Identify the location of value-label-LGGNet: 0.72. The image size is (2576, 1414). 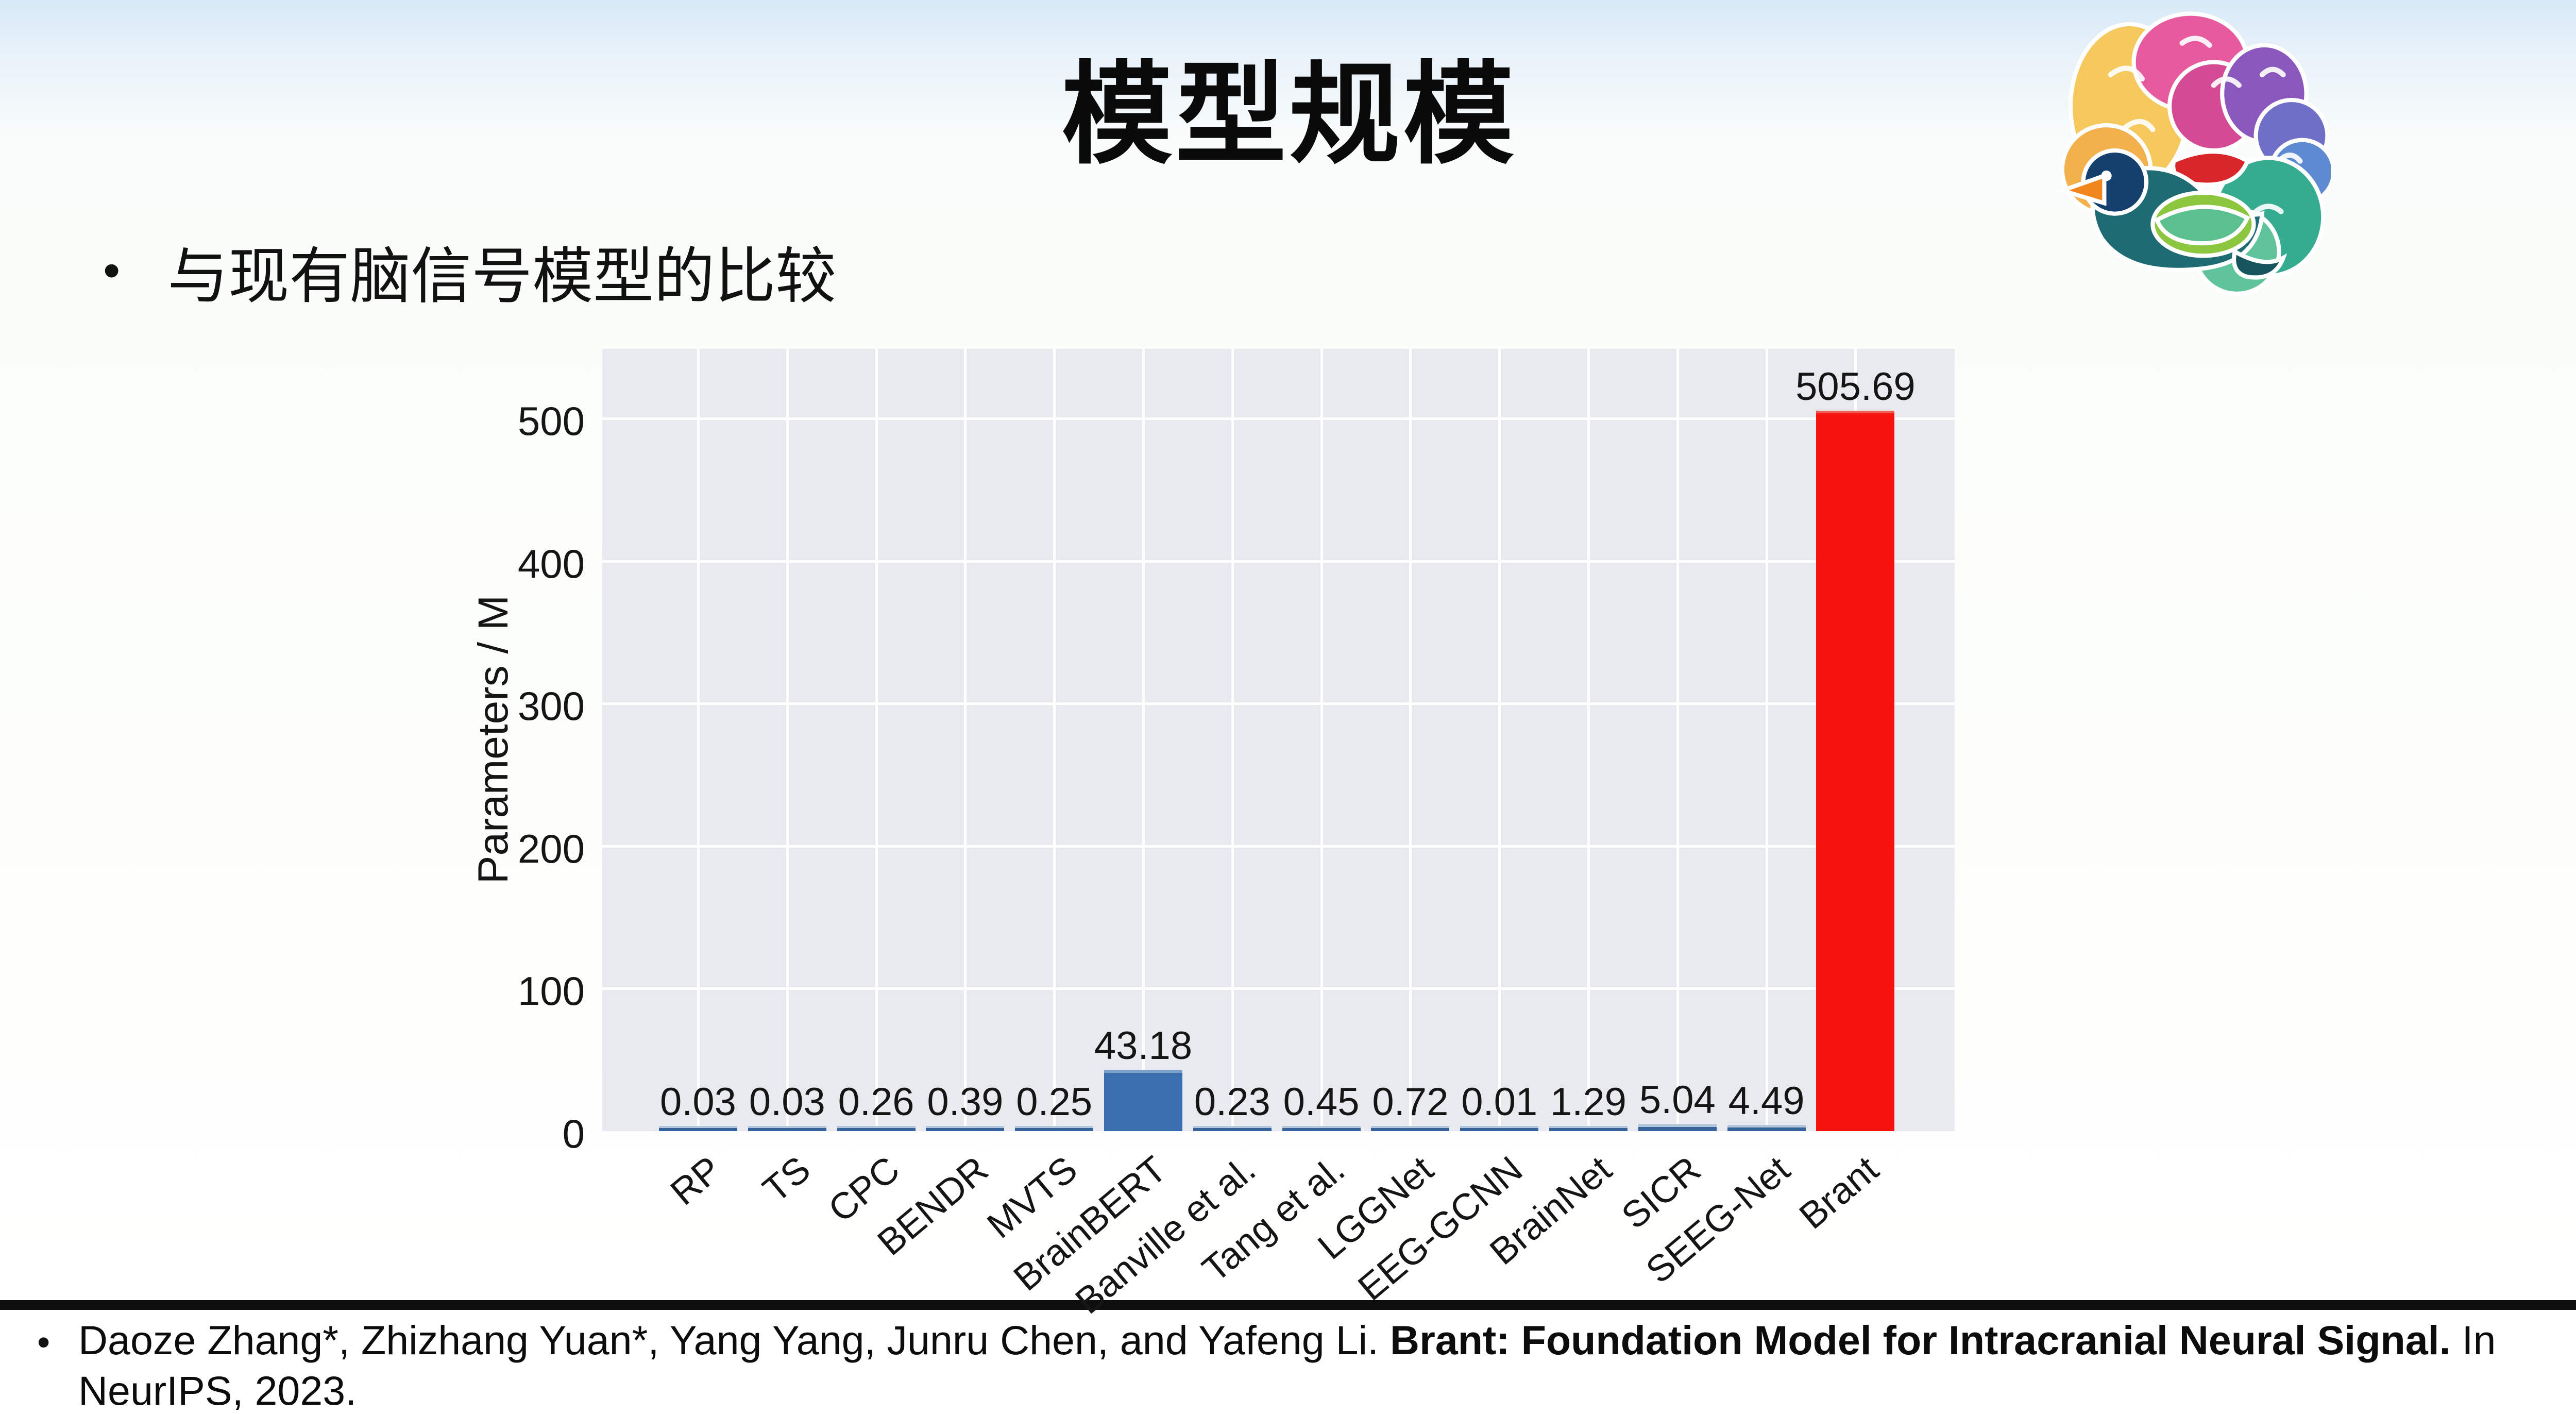
(1410, 1102).